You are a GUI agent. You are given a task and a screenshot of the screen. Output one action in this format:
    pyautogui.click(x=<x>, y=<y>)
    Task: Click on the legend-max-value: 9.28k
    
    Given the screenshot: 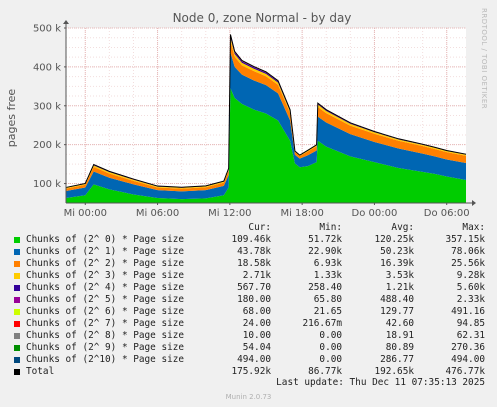 What is the action you would take?
    pyautogui.click(x=470, y=275)
    